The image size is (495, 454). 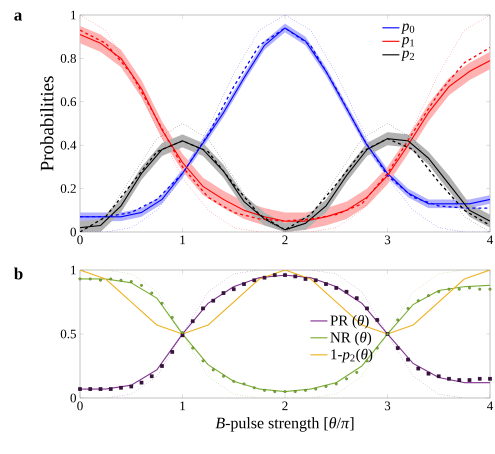 I want to click on y-tick-label: 0.4, so click(x=68, y=145).